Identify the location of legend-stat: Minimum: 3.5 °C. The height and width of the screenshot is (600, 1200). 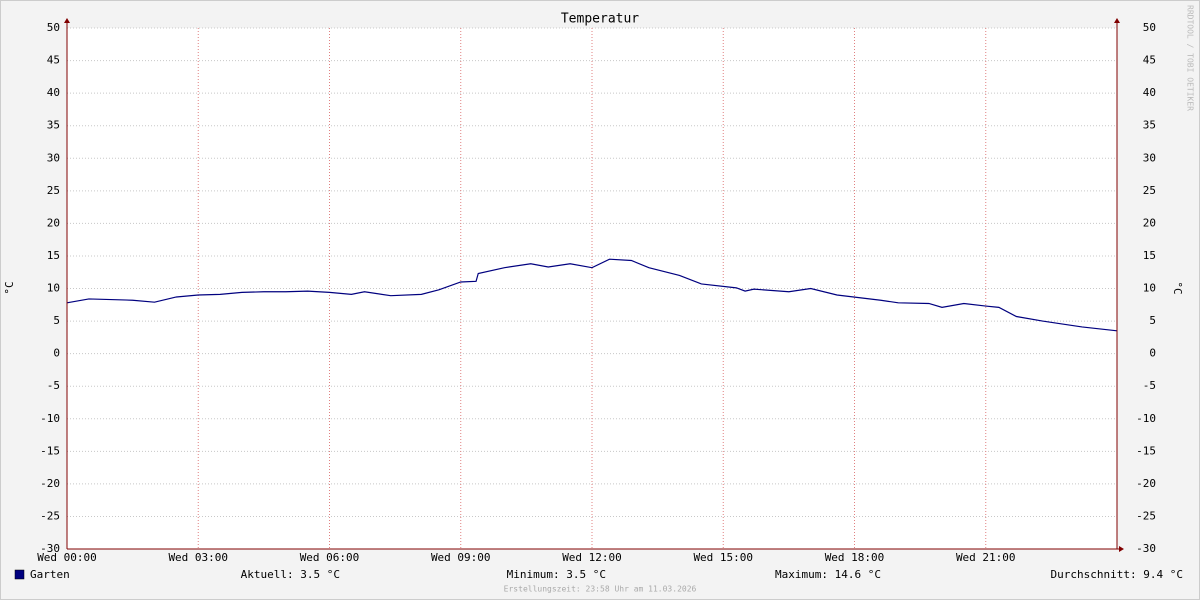
(556, 574).